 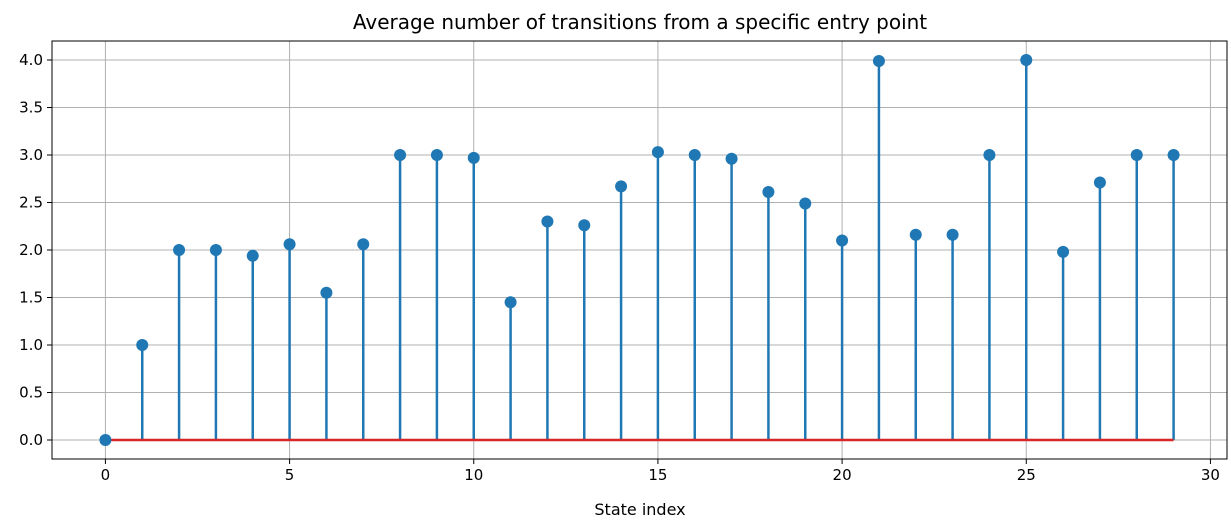 I want to click on x-tick-label: 10, so click(x=473, y=475).